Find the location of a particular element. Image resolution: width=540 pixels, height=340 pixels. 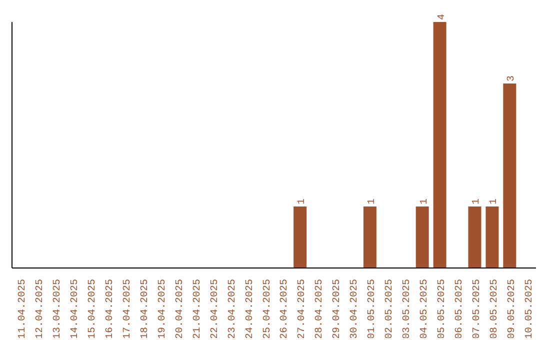

x-tick-label: 24.04.2025 is located at coordinates (250, 309).